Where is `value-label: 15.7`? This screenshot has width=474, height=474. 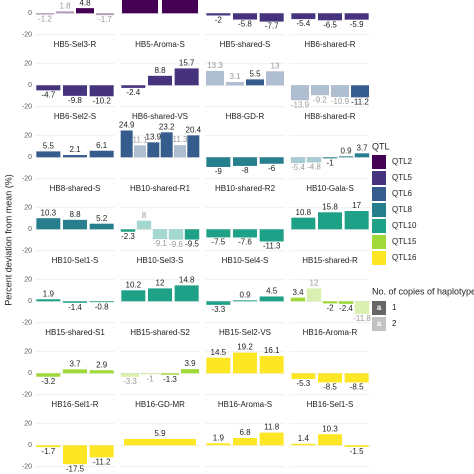 value-label: 15.7 is located at coordinates (187, 63).